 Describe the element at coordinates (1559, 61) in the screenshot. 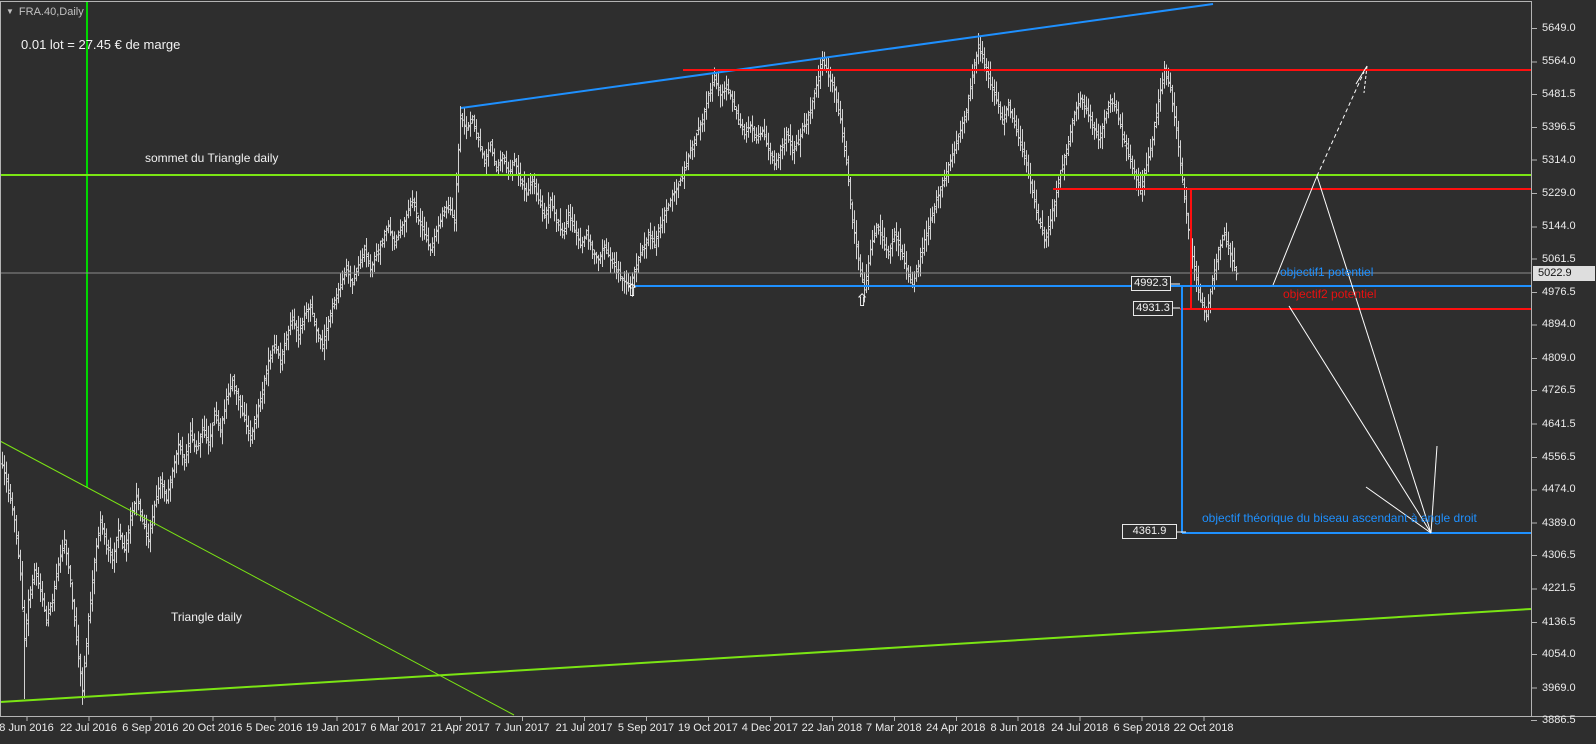

I see `price-axis-label: 5564.0` at that location.